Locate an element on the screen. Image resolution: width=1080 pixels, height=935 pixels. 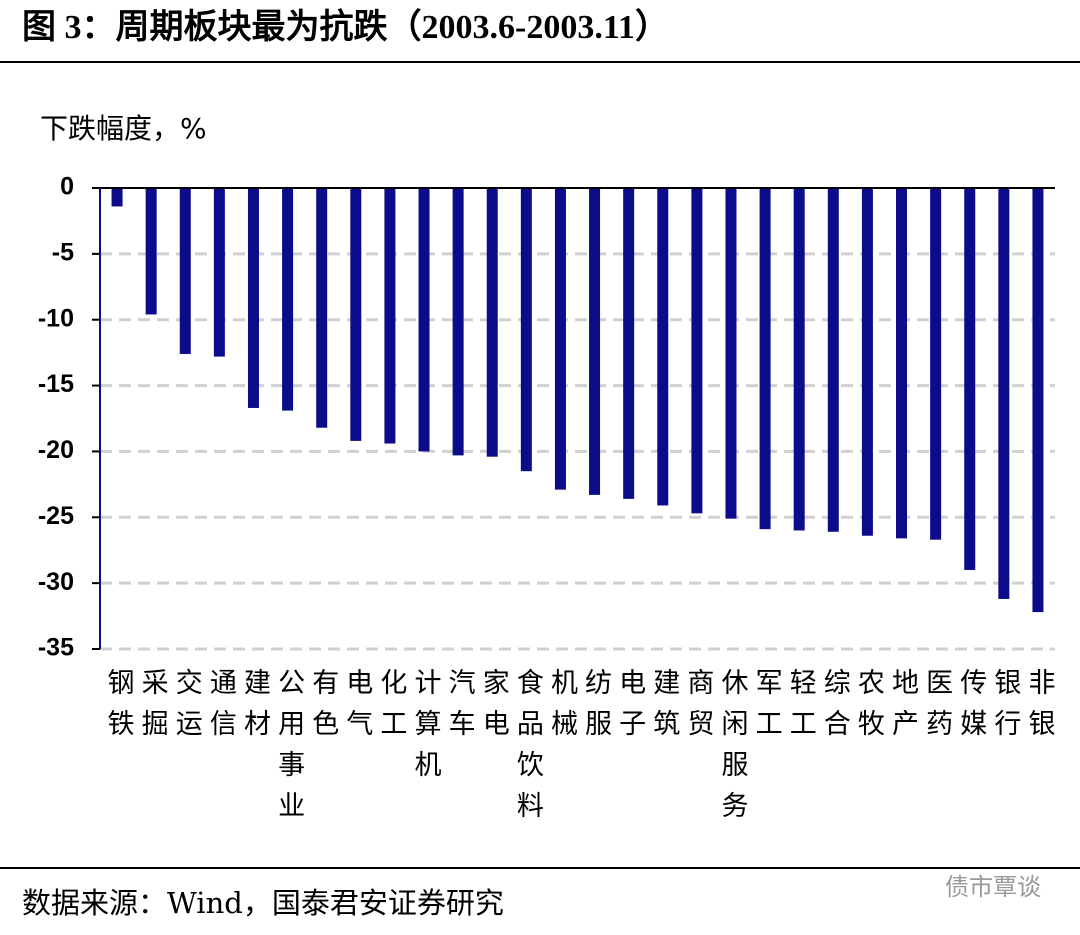
x-tick-label: 传媒 is located at coordinates (971, 709).